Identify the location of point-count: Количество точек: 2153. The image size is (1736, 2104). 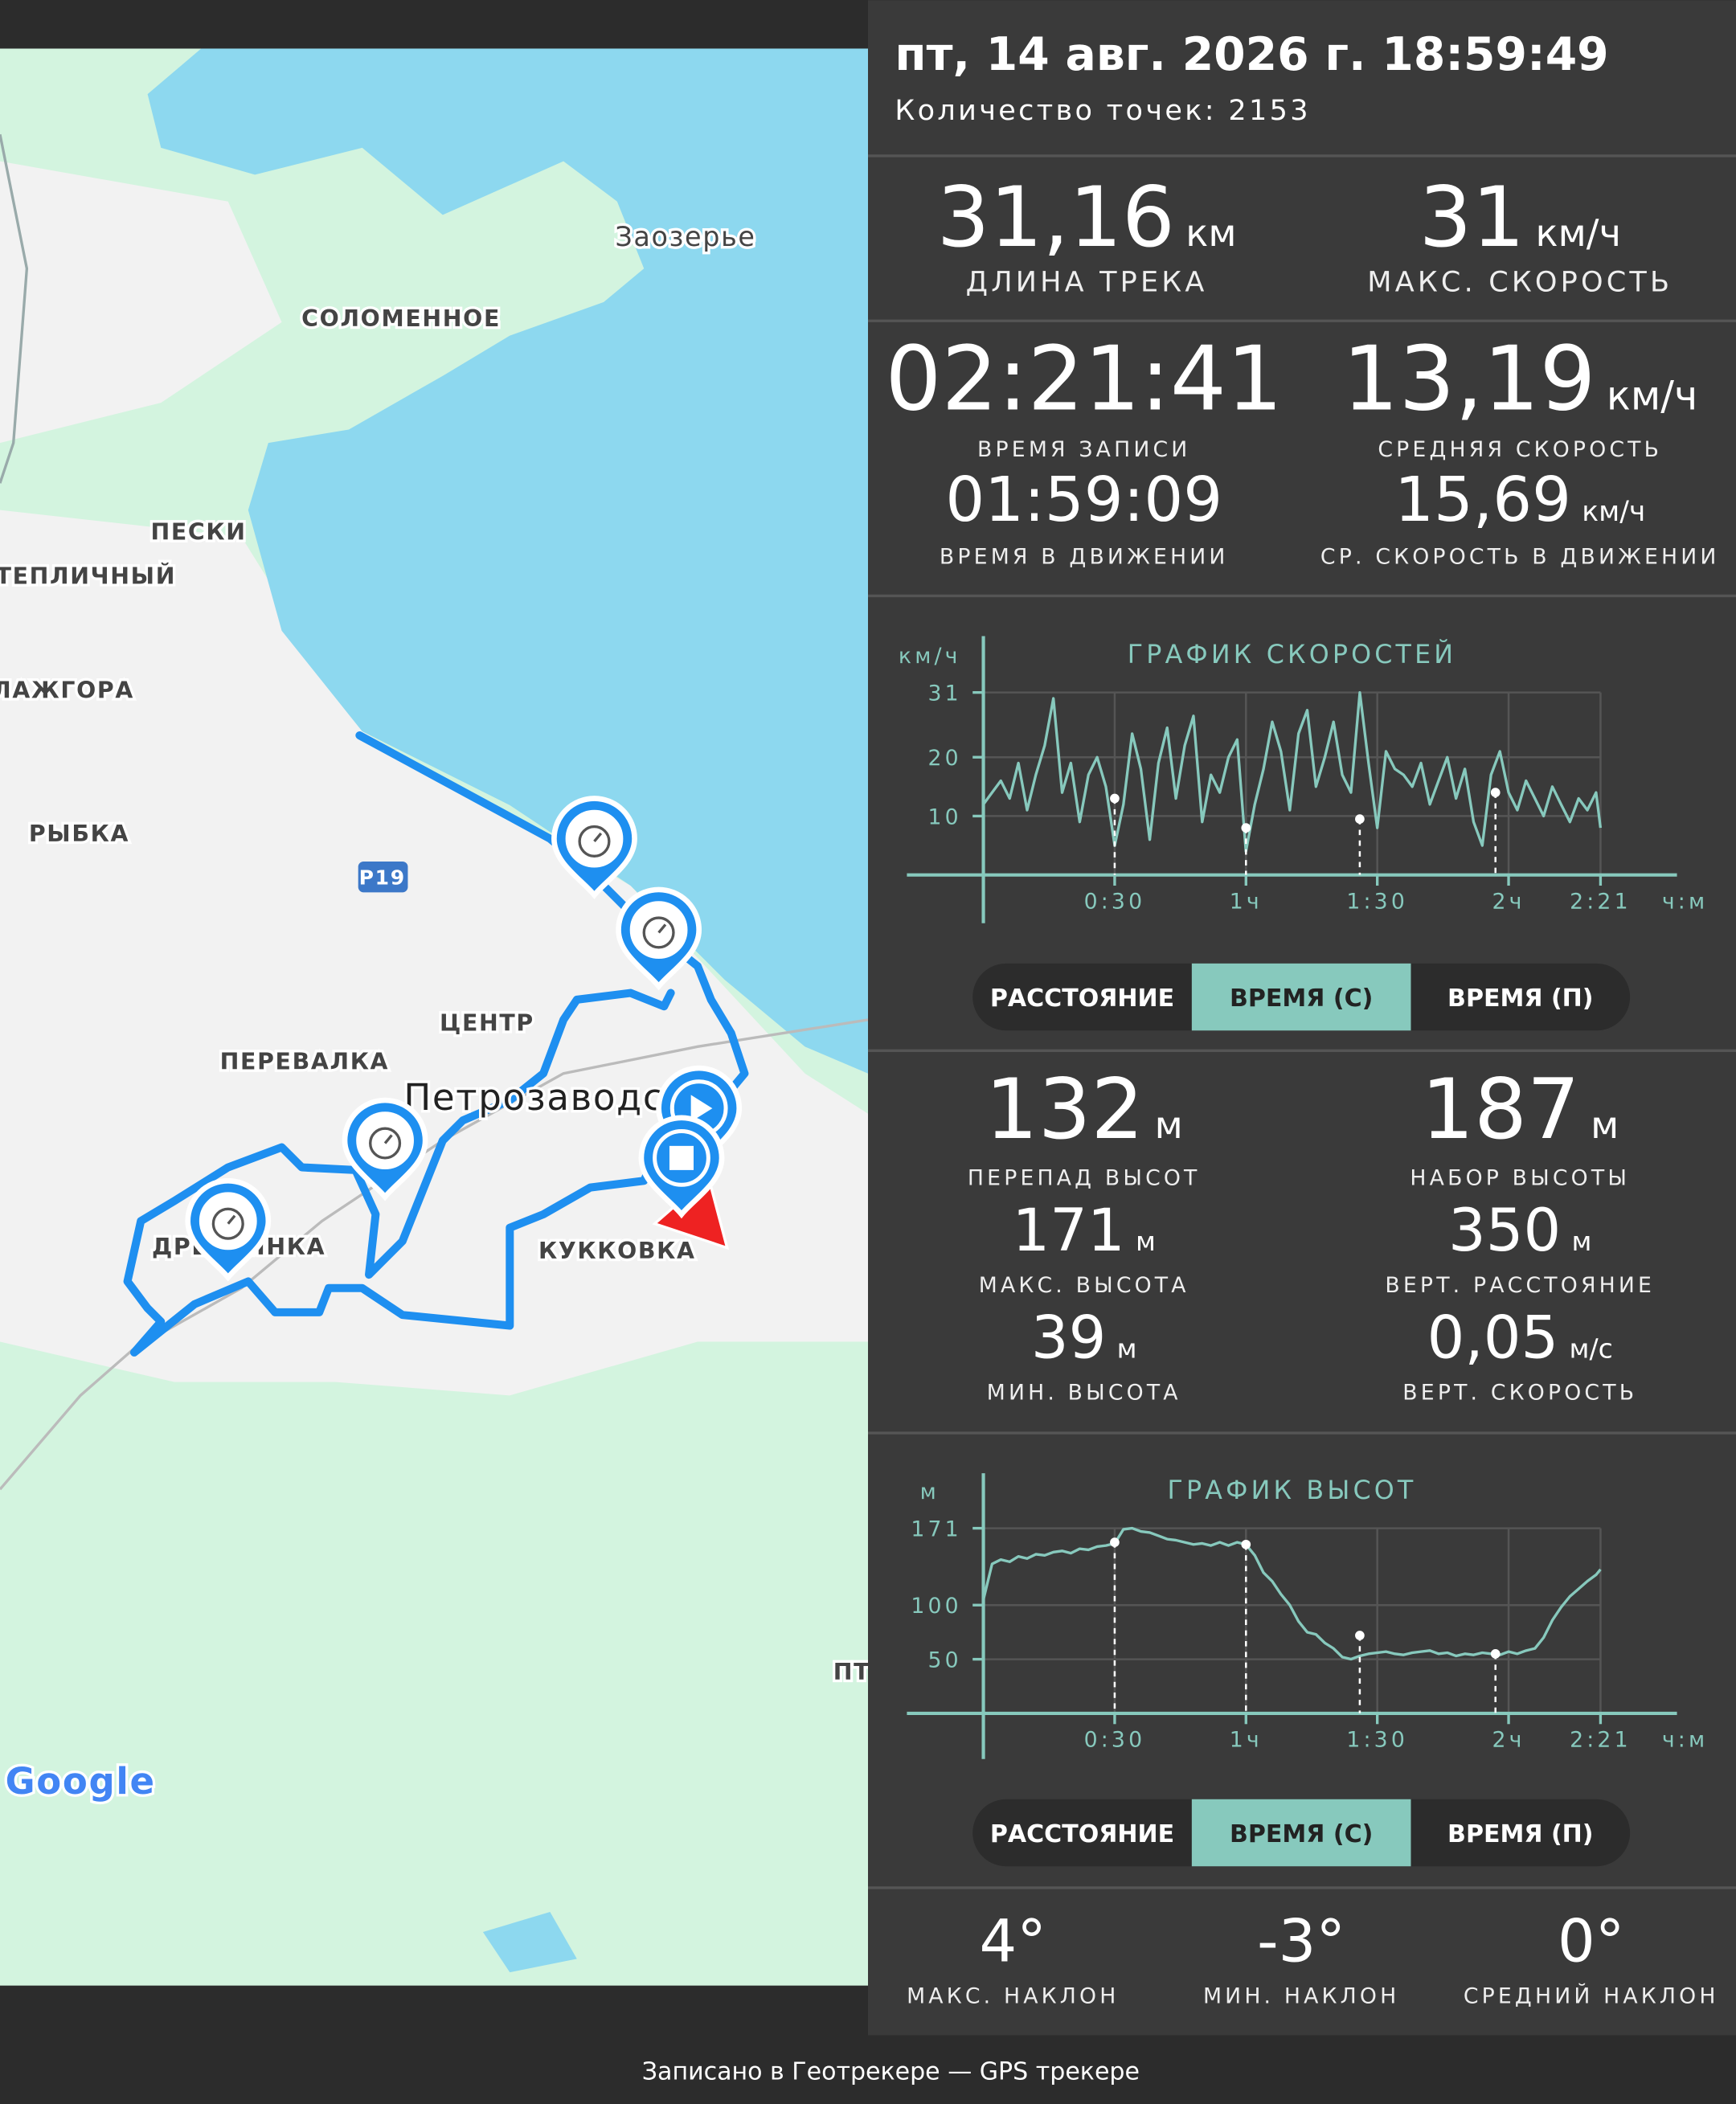
(1103, 110).